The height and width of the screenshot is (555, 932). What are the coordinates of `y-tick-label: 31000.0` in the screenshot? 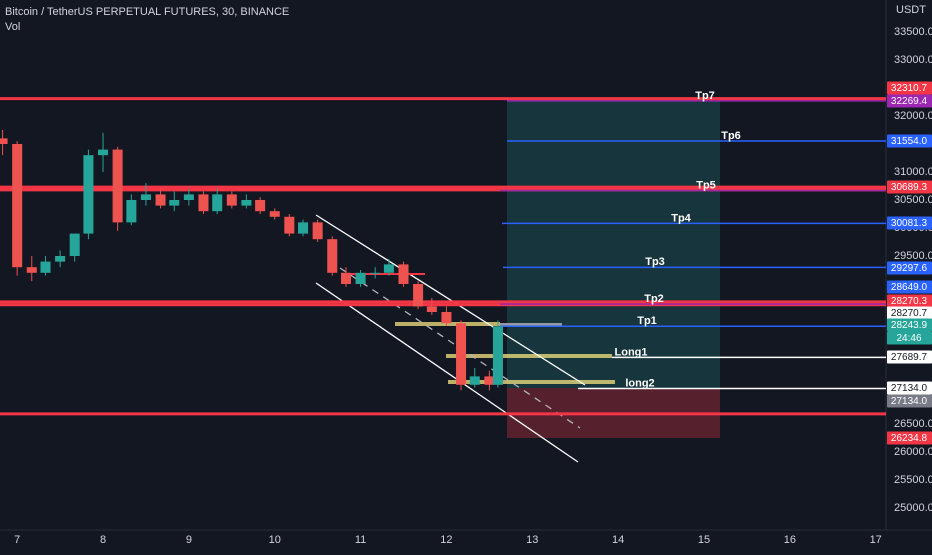 It's located at (913, 172).